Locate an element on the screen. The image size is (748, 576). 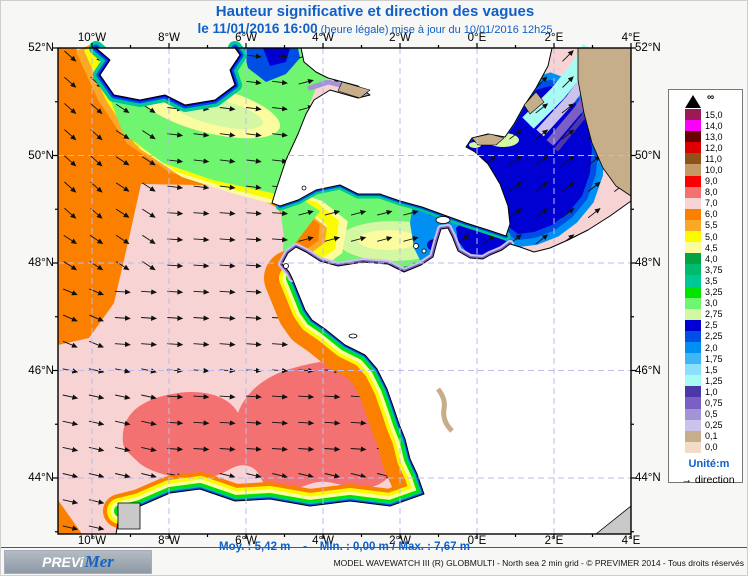
legend-value: 0,1 is located at coordinates (711, 436).